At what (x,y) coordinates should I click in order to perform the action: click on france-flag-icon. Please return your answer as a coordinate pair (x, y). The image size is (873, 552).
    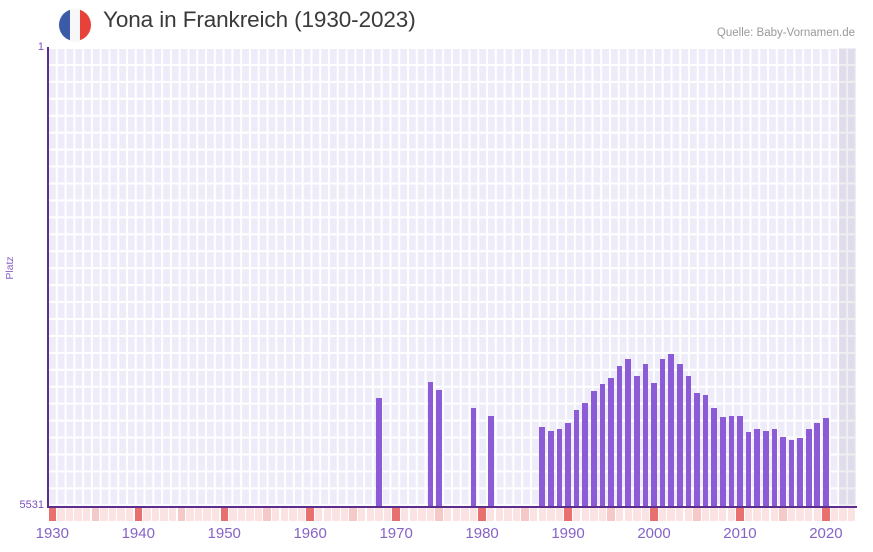
    Looking at the image, I should click on (75, 25).